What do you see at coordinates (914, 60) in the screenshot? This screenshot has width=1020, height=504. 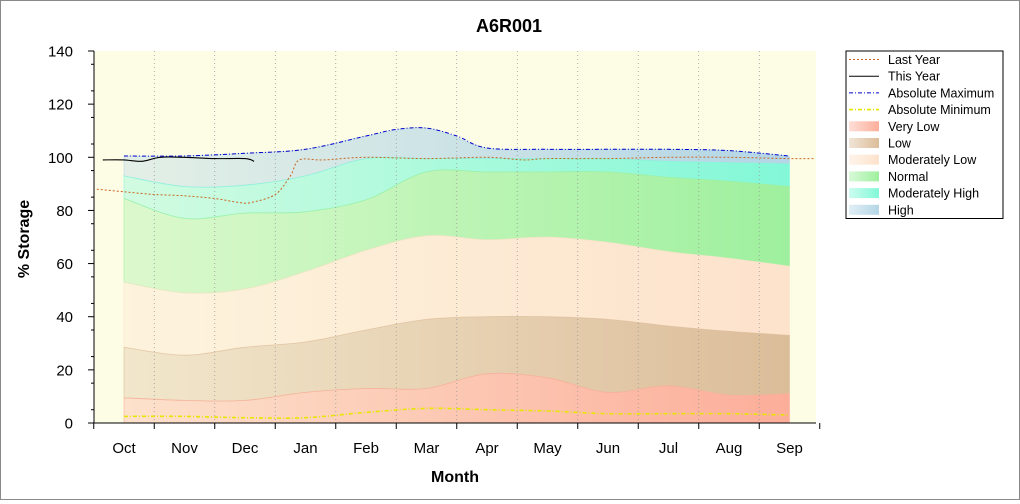 I see `legend-label: Last Year` at bounding box center [914, 60].